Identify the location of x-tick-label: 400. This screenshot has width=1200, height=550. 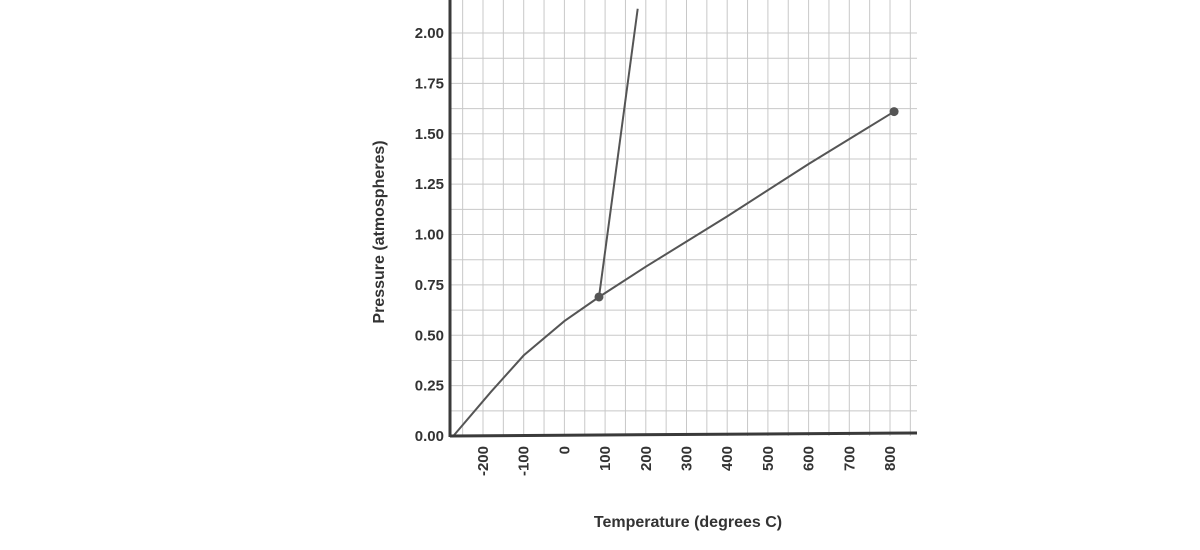
(727, 458).